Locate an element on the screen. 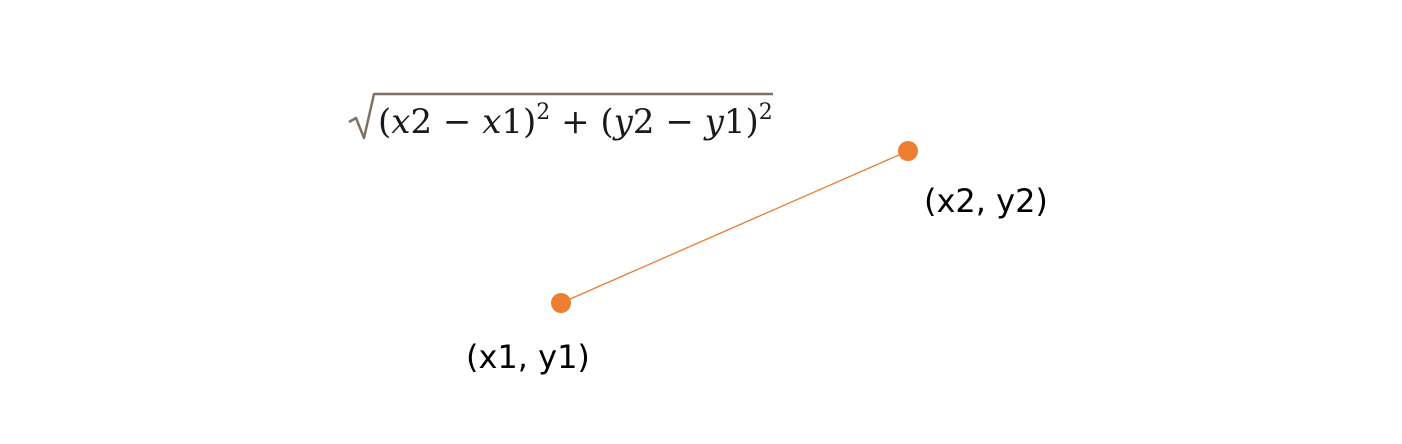 The height and width of the screenshot is (444, 1402). formula-term: + ( is located at coordinates (581, 122).